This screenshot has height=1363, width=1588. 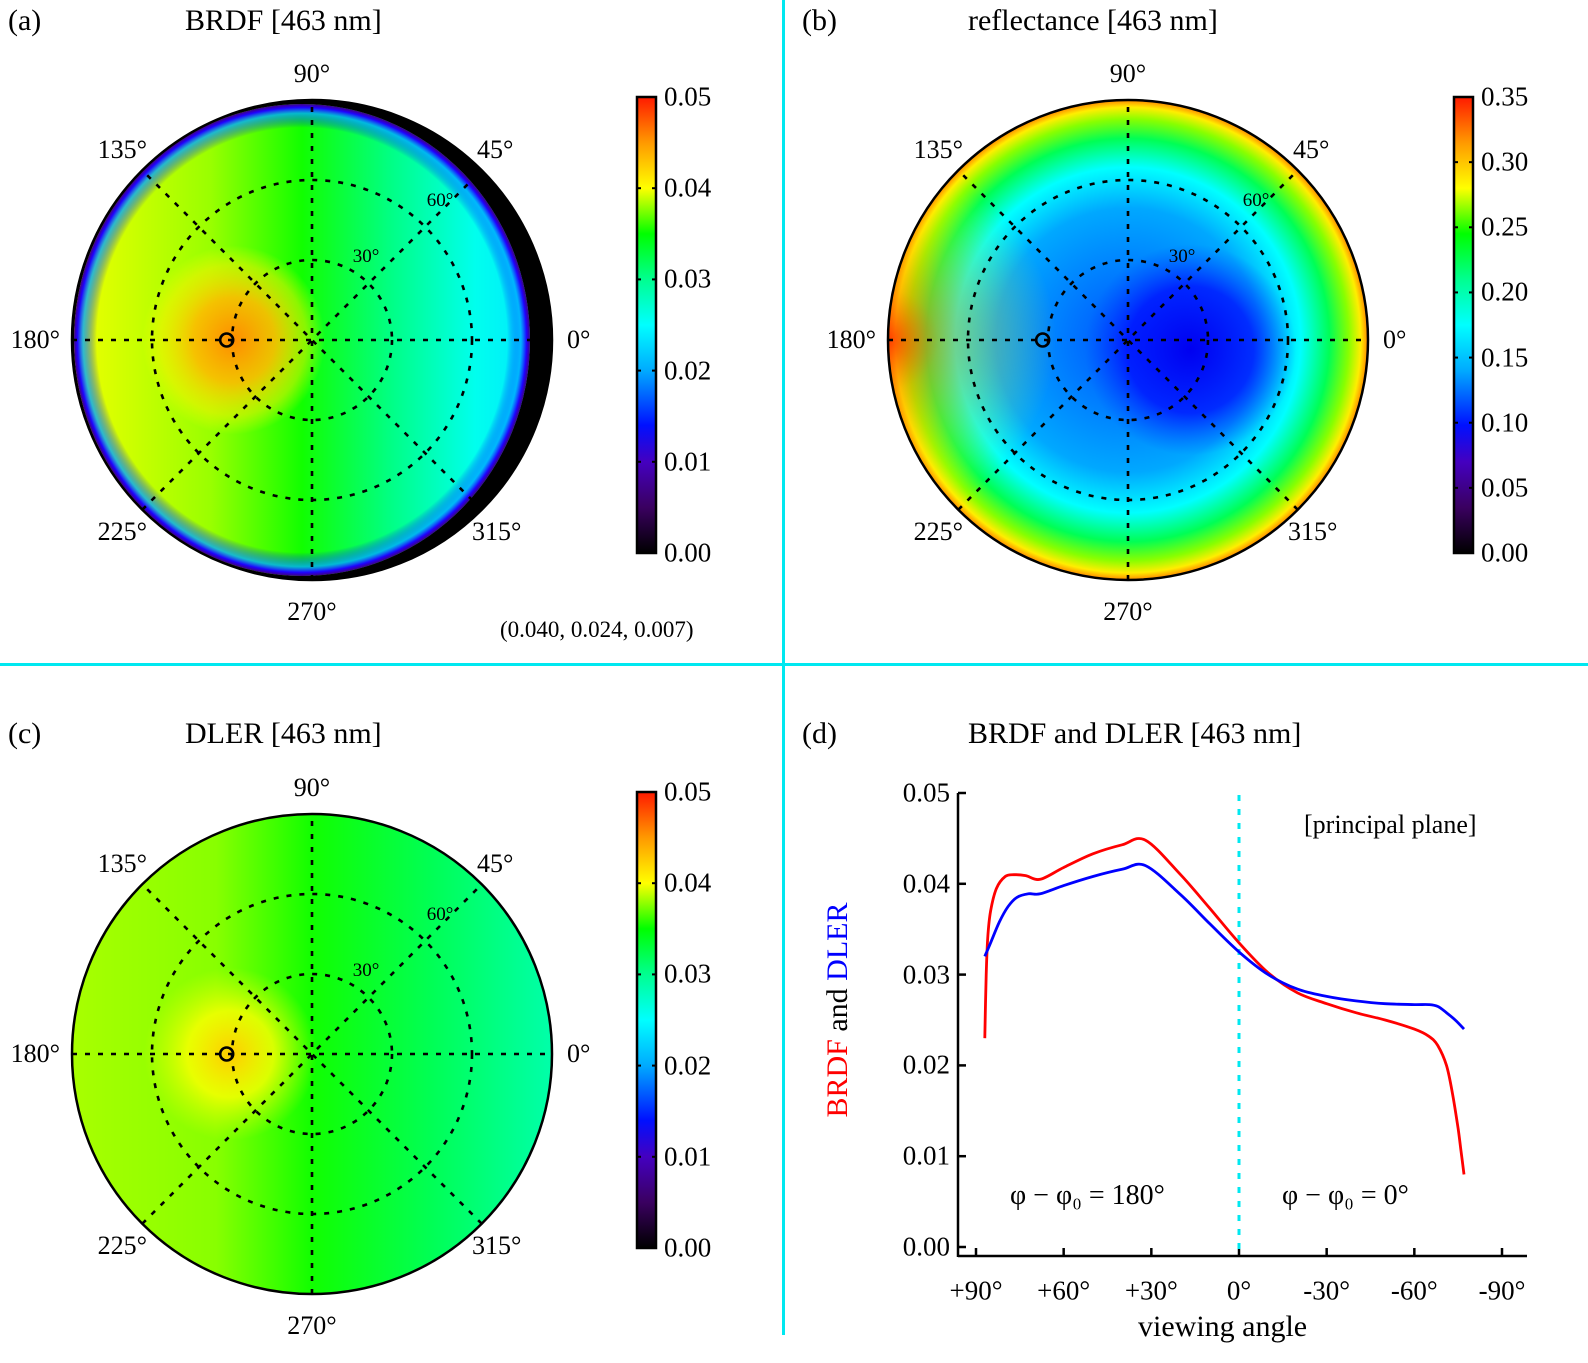 What do you see at coordinates (283, 20) in the screenshot?
I see `panel-a-title: BRDF [463 nm]` at bounding box center [283, 20].